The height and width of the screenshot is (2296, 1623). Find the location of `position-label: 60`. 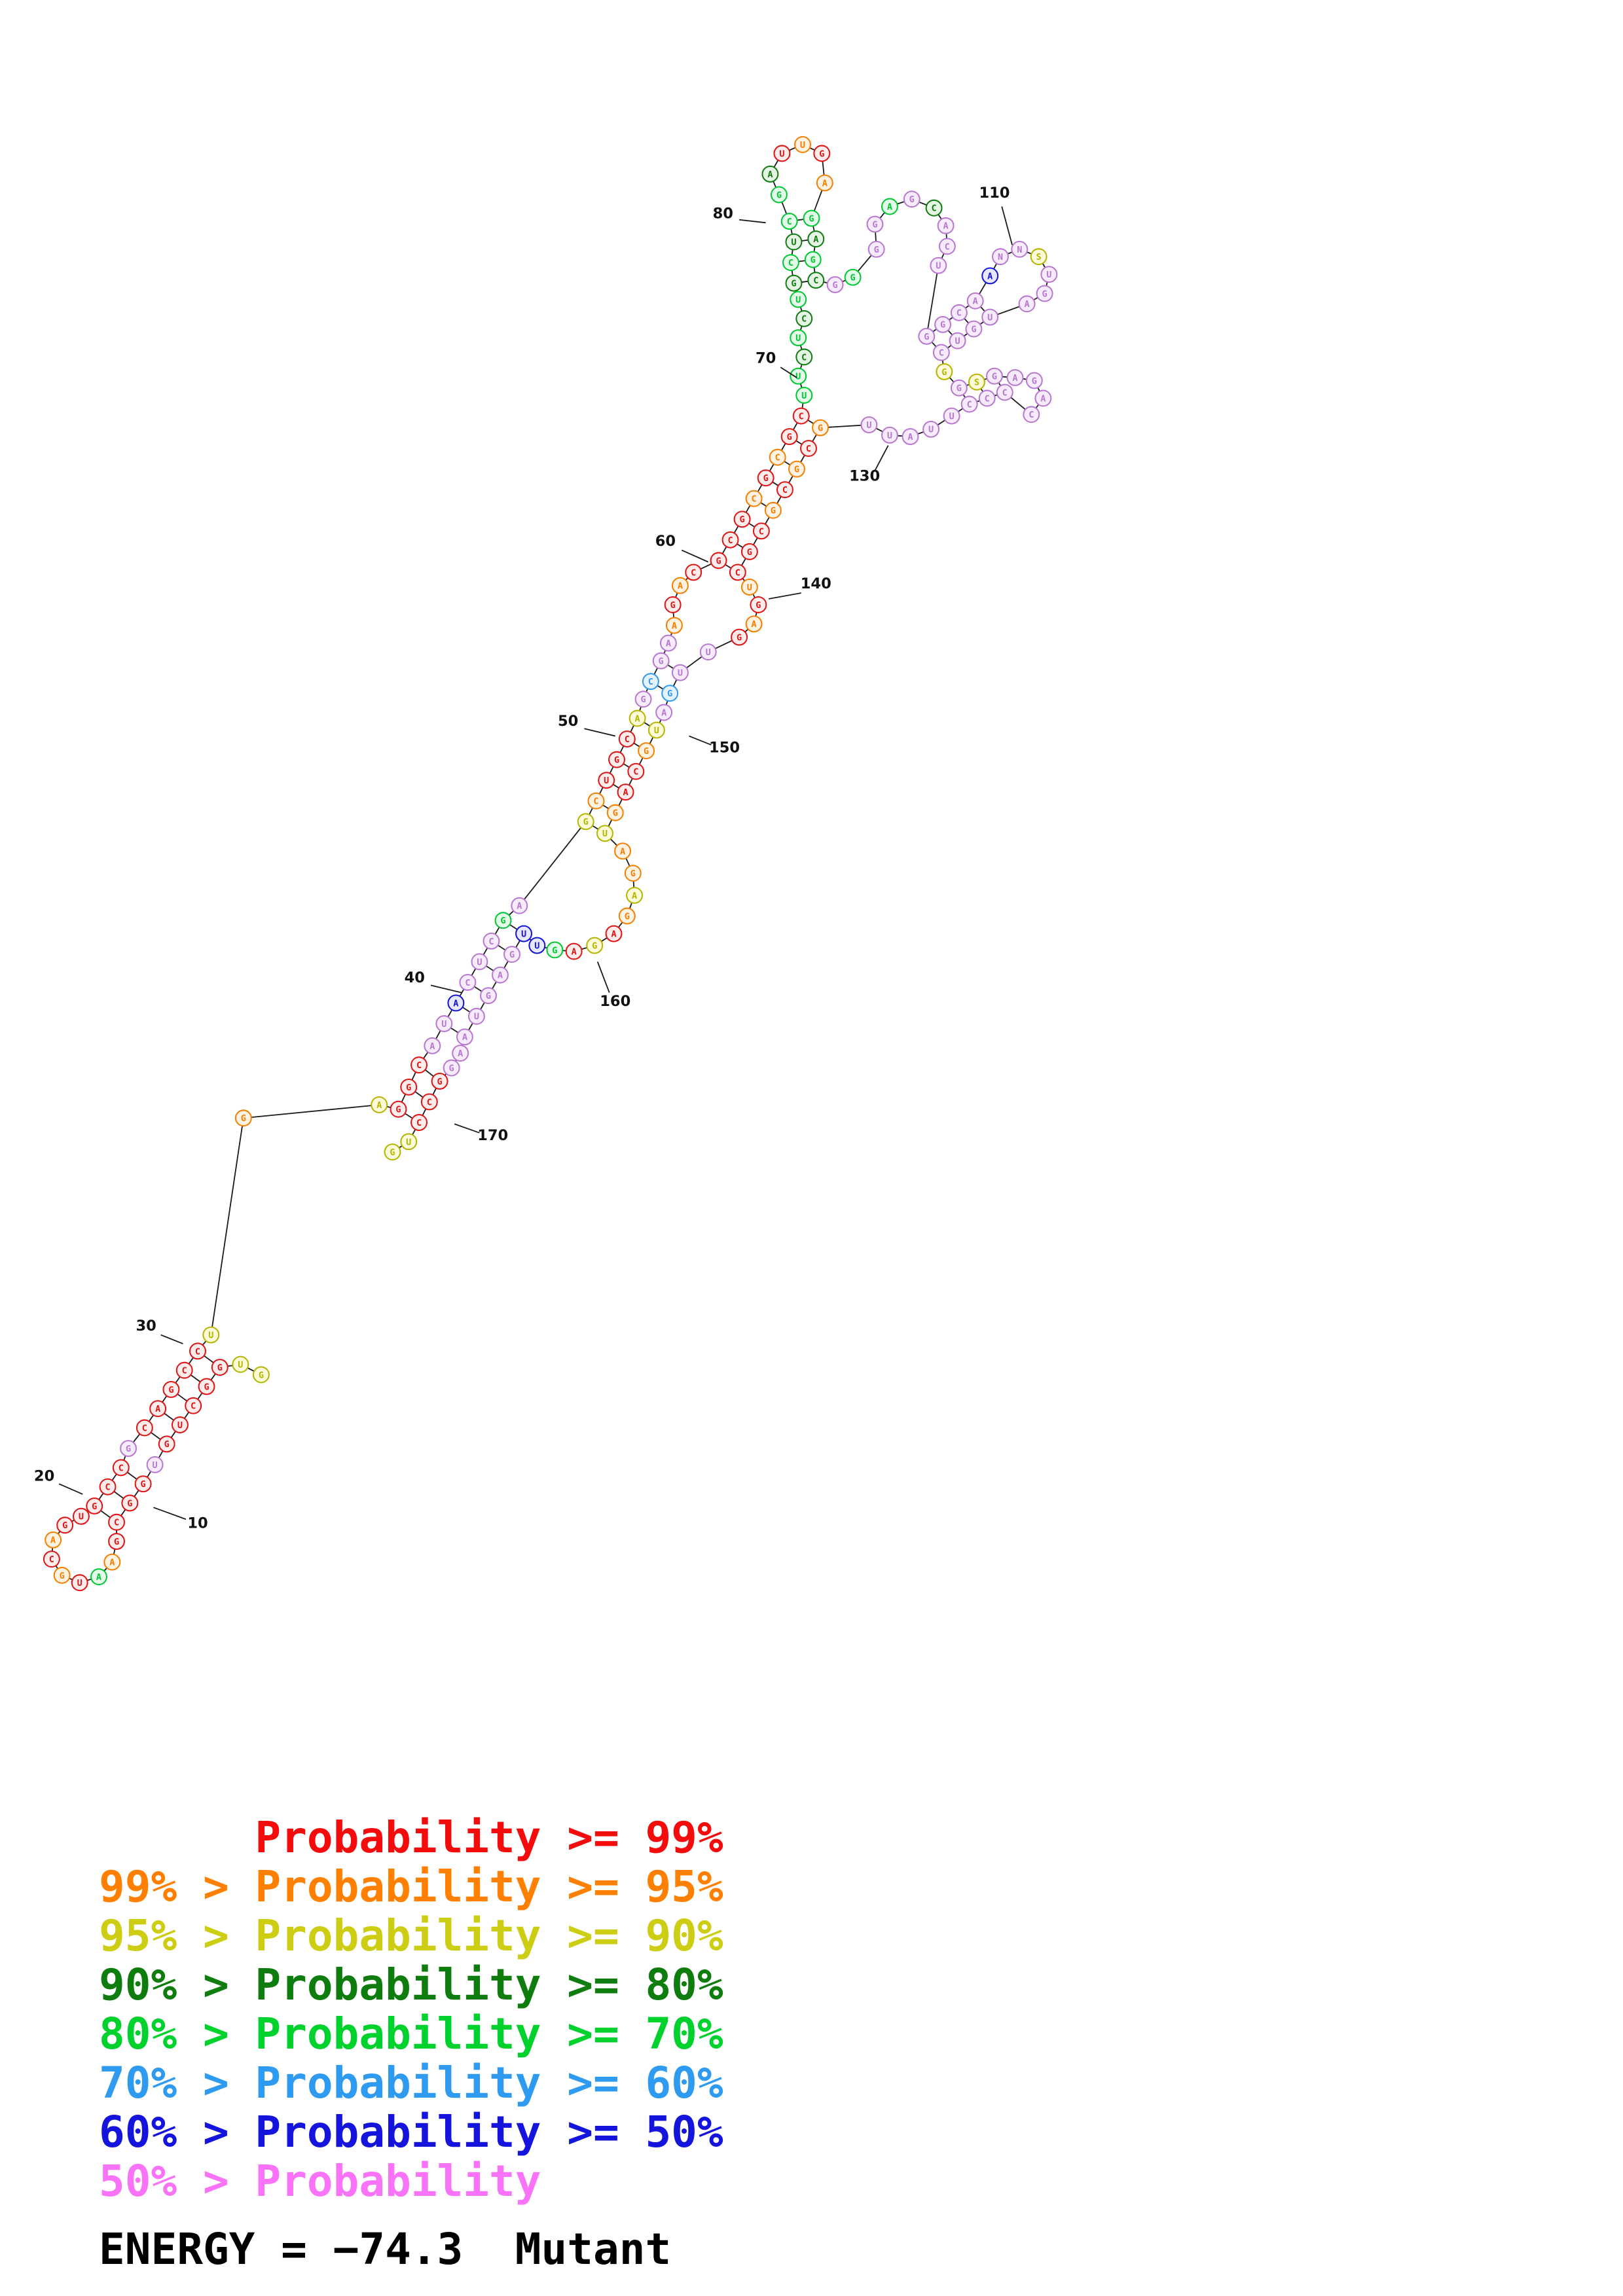

position-label: 60 is located at coordinates (665, 541).